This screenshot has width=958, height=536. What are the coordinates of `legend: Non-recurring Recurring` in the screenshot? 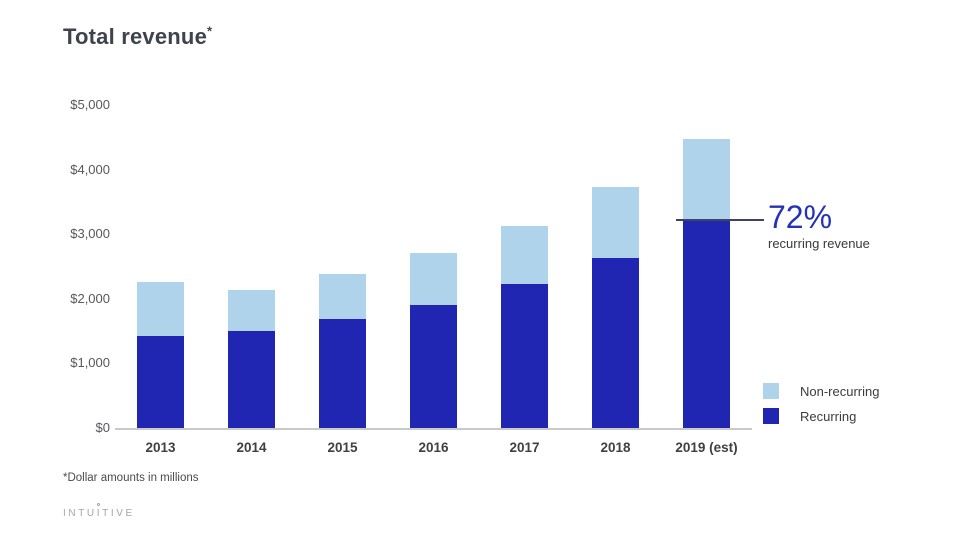 It's located at (821, 408).